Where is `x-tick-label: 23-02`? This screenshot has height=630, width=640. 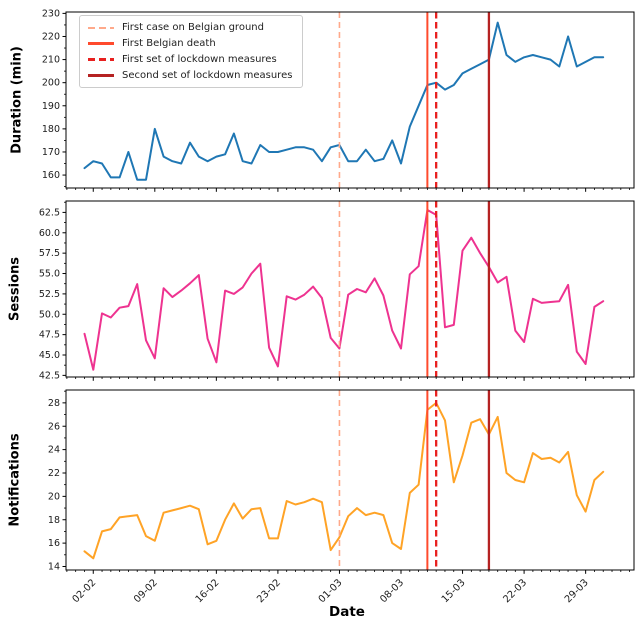 x-tick-label: 23-02 is located at coordinates (269, 591).